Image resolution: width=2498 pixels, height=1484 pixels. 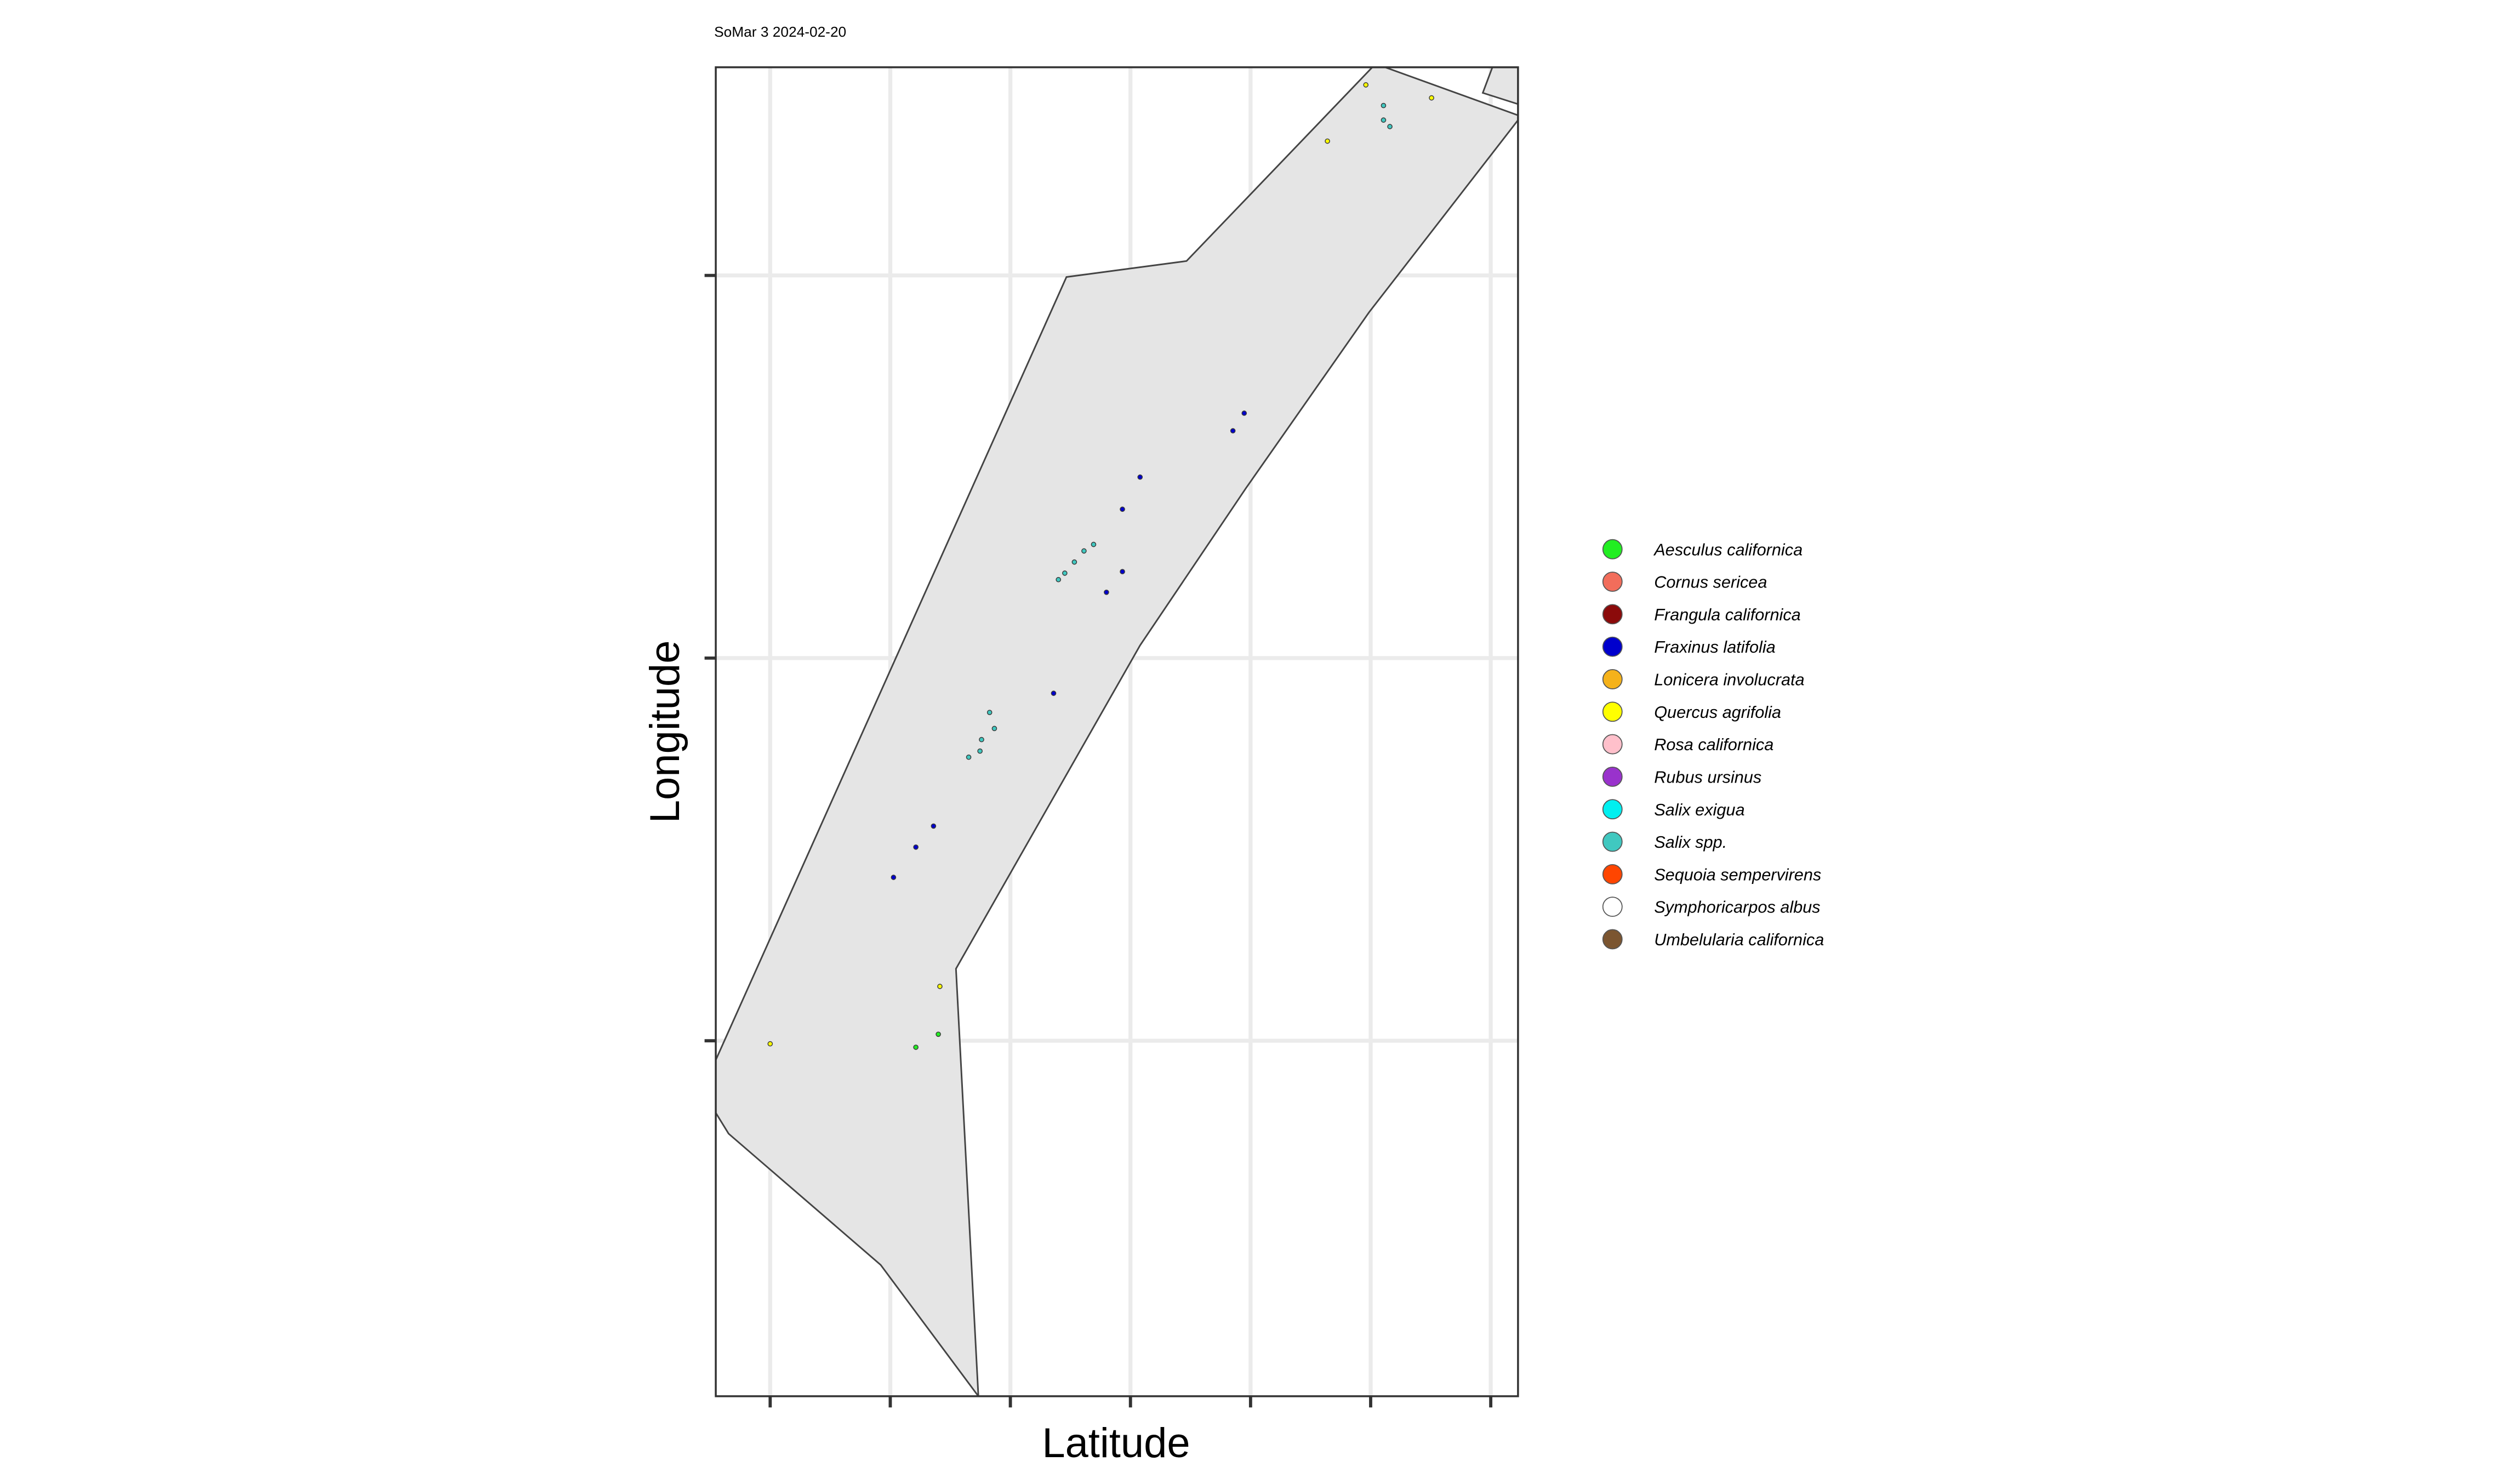 I want to click on legend-label: Frangula californica, so click(x=1727, y=615).